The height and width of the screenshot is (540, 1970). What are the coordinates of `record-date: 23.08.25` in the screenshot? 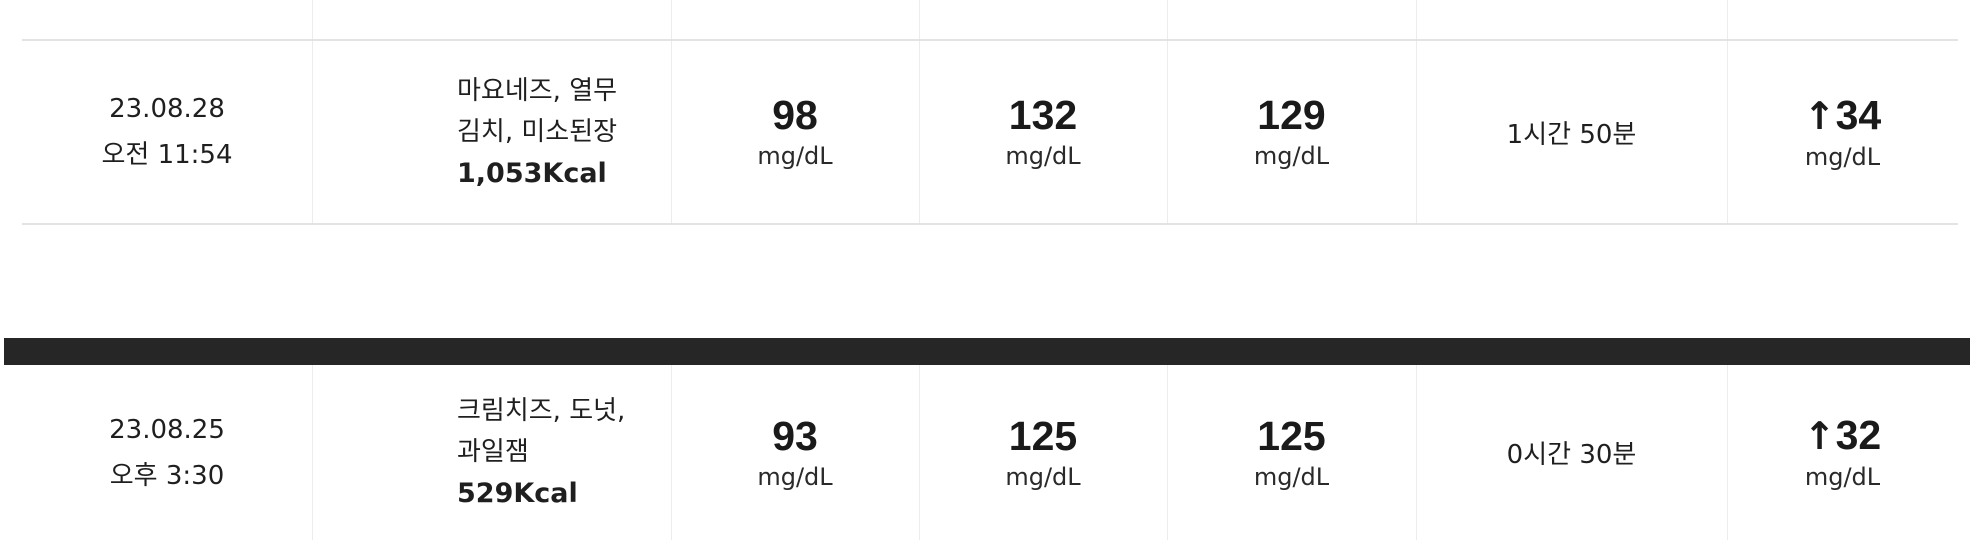 It's located at (167, 429).